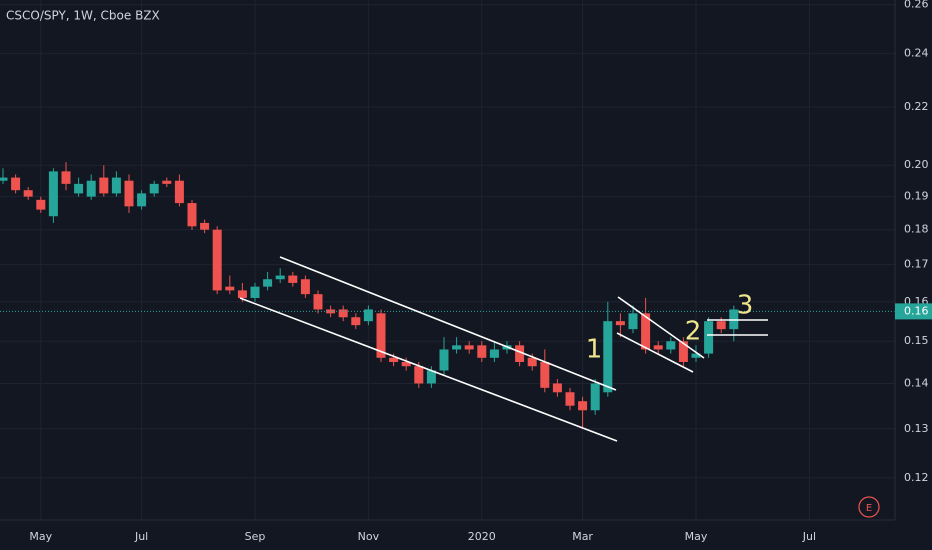 Image resolution: width=932 pixels, height=550 pixels. Describe the element at coordinates (916, 53) in the screenshot. I see `y-tick-label: 0.24` at that location.